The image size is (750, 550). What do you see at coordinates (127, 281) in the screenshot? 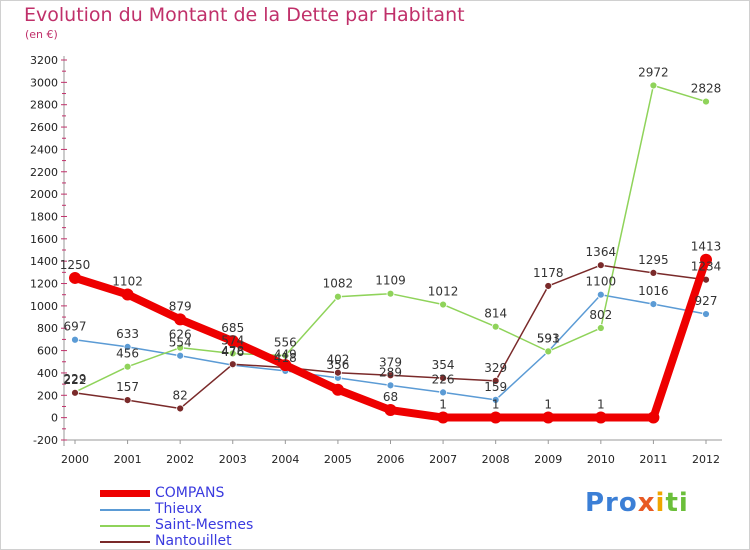
I see `data-label: 1102` at bounding box center [127, 281].